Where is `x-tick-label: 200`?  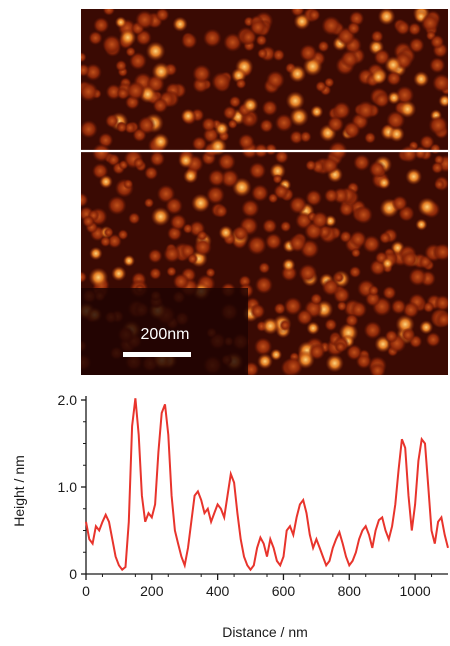 x-tick-label: 200 is located at coordinates (152, 591).